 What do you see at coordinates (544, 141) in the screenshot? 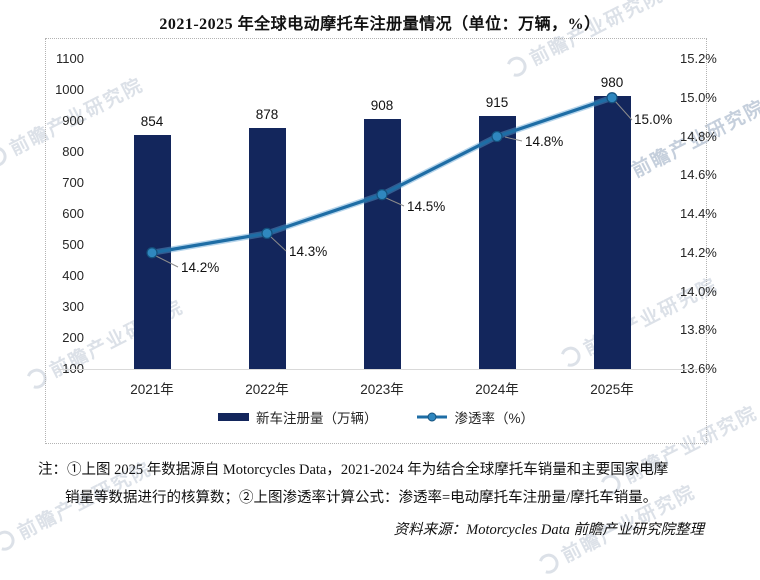
I see `line-value-label: 14.8%` at bounding box center [544, 141].